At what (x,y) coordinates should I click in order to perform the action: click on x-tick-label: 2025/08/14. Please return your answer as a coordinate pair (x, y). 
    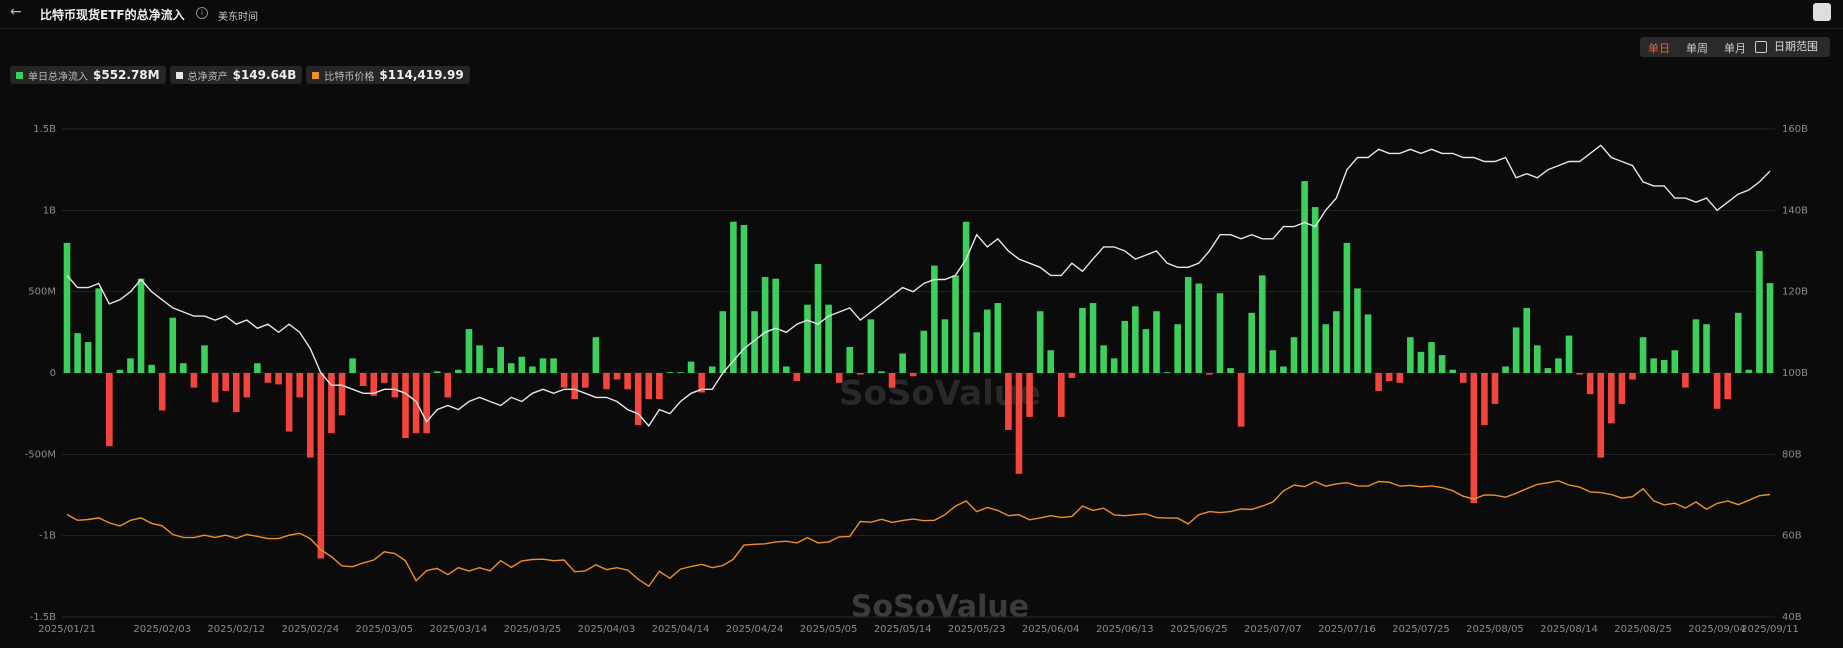
    Looking at the image, I should click on (1569, 629).